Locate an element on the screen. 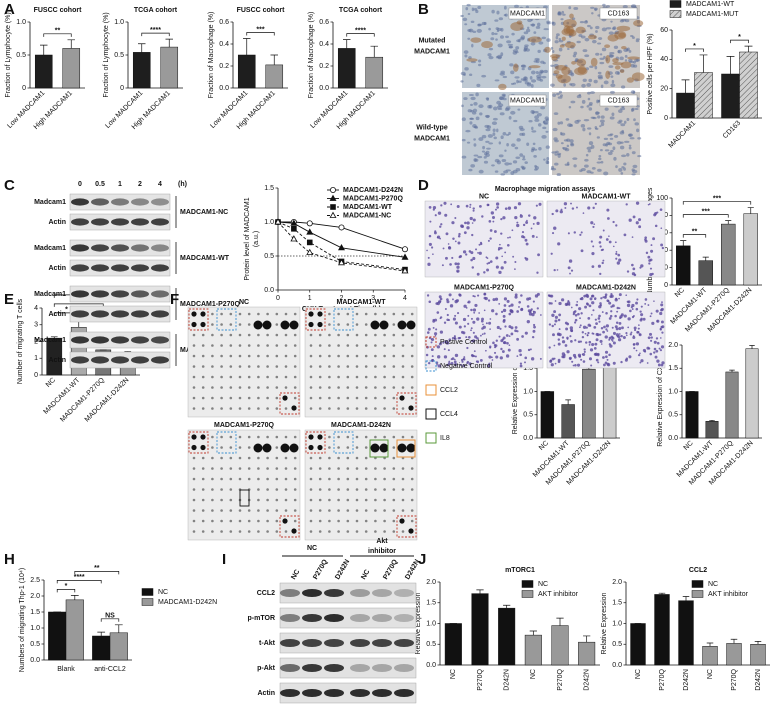 This screenshot has width=777, height=706. y-tick-label: 1.0 is located at coordinates (431, 623).